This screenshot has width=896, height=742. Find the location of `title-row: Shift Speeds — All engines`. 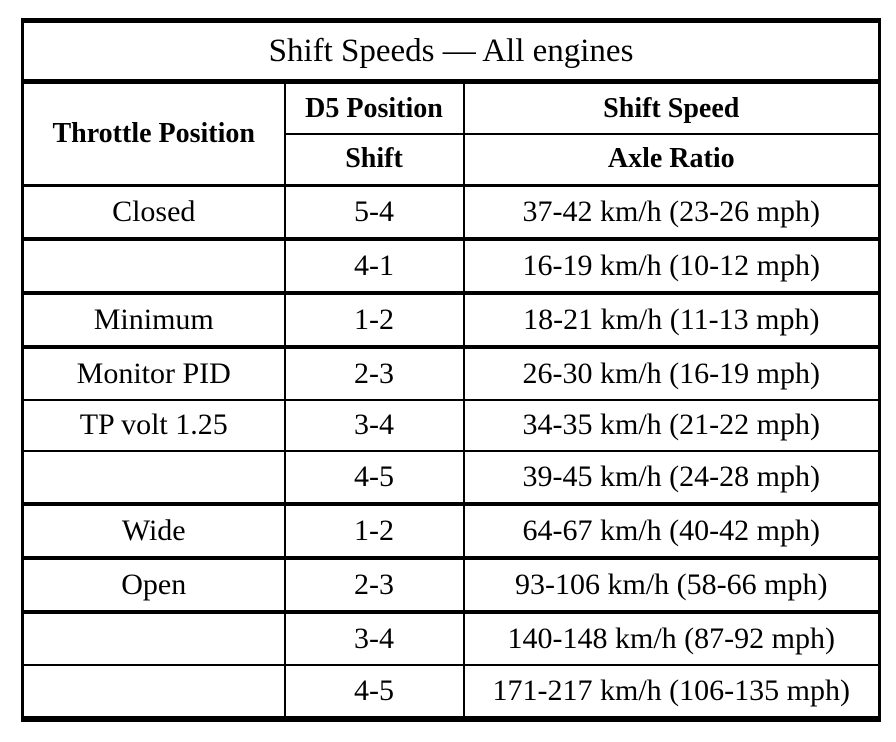

title-row: Shift Speeds — All engines is located at coordinates (451, 52).